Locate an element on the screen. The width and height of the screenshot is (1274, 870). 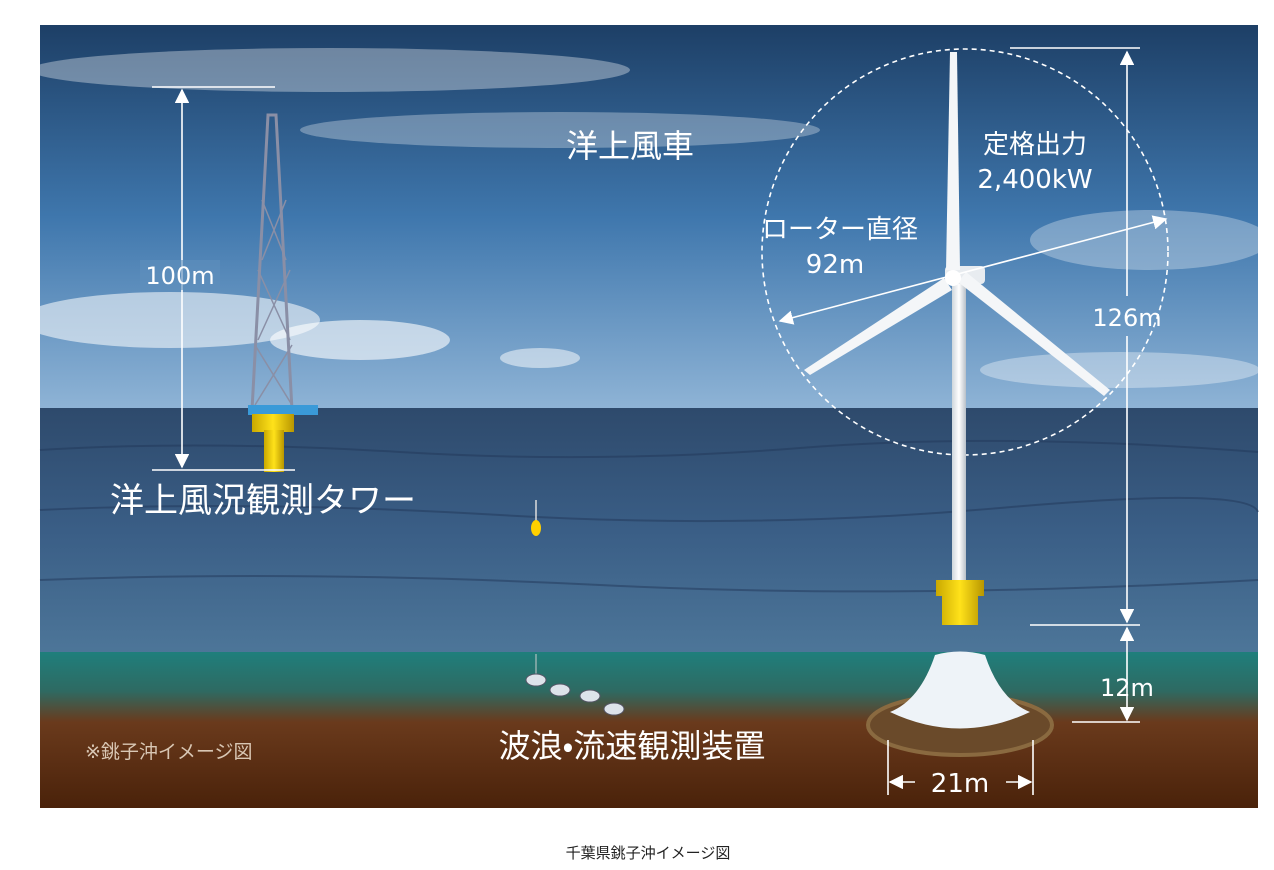
rated-output-label: 定格出力 is located at coordinates (1035, 145).